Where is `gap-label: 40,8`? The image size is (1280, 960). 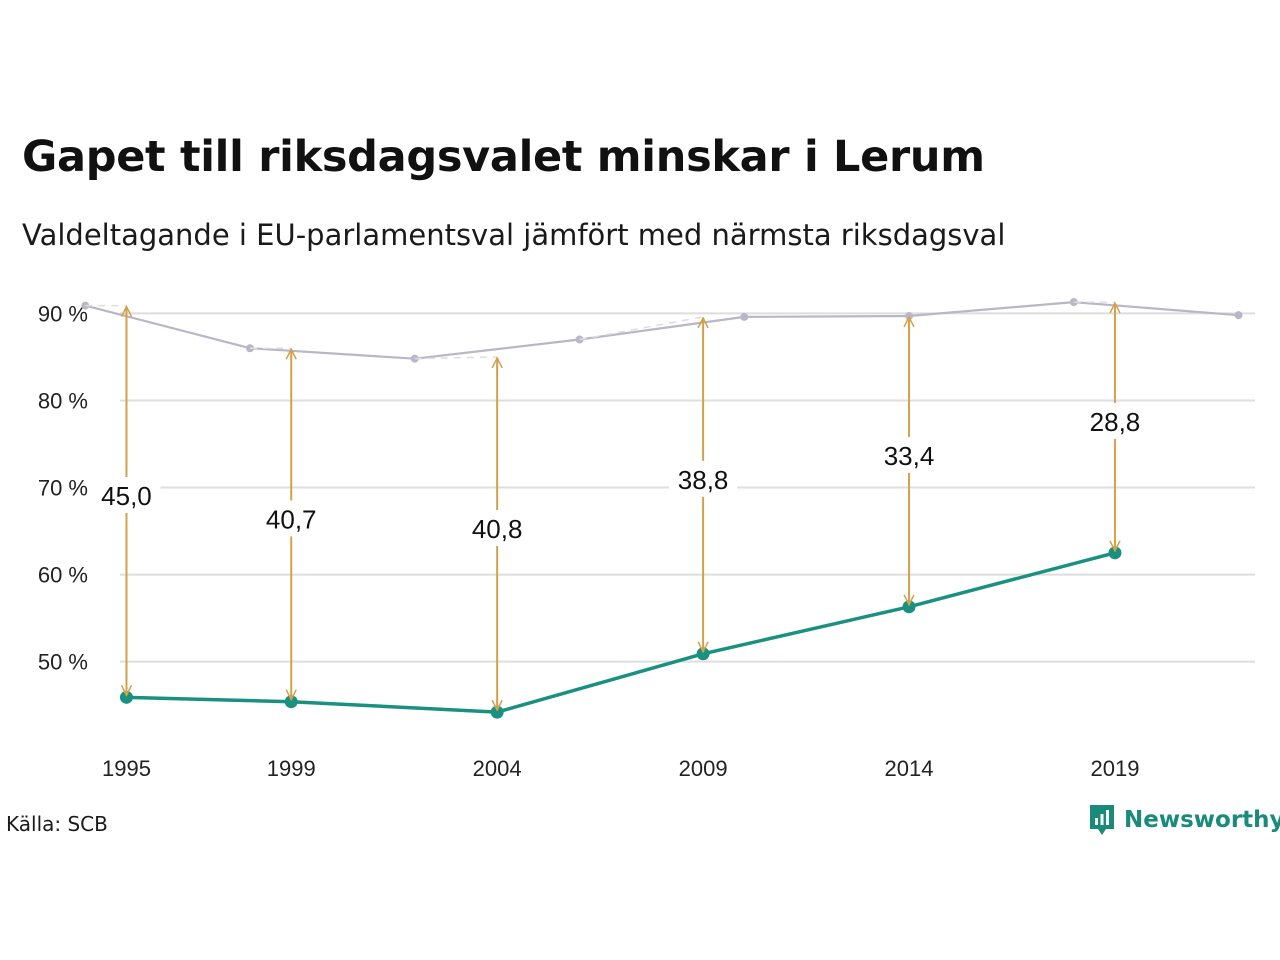
gap-label: 40,8 is located at coordinates (497, 529).